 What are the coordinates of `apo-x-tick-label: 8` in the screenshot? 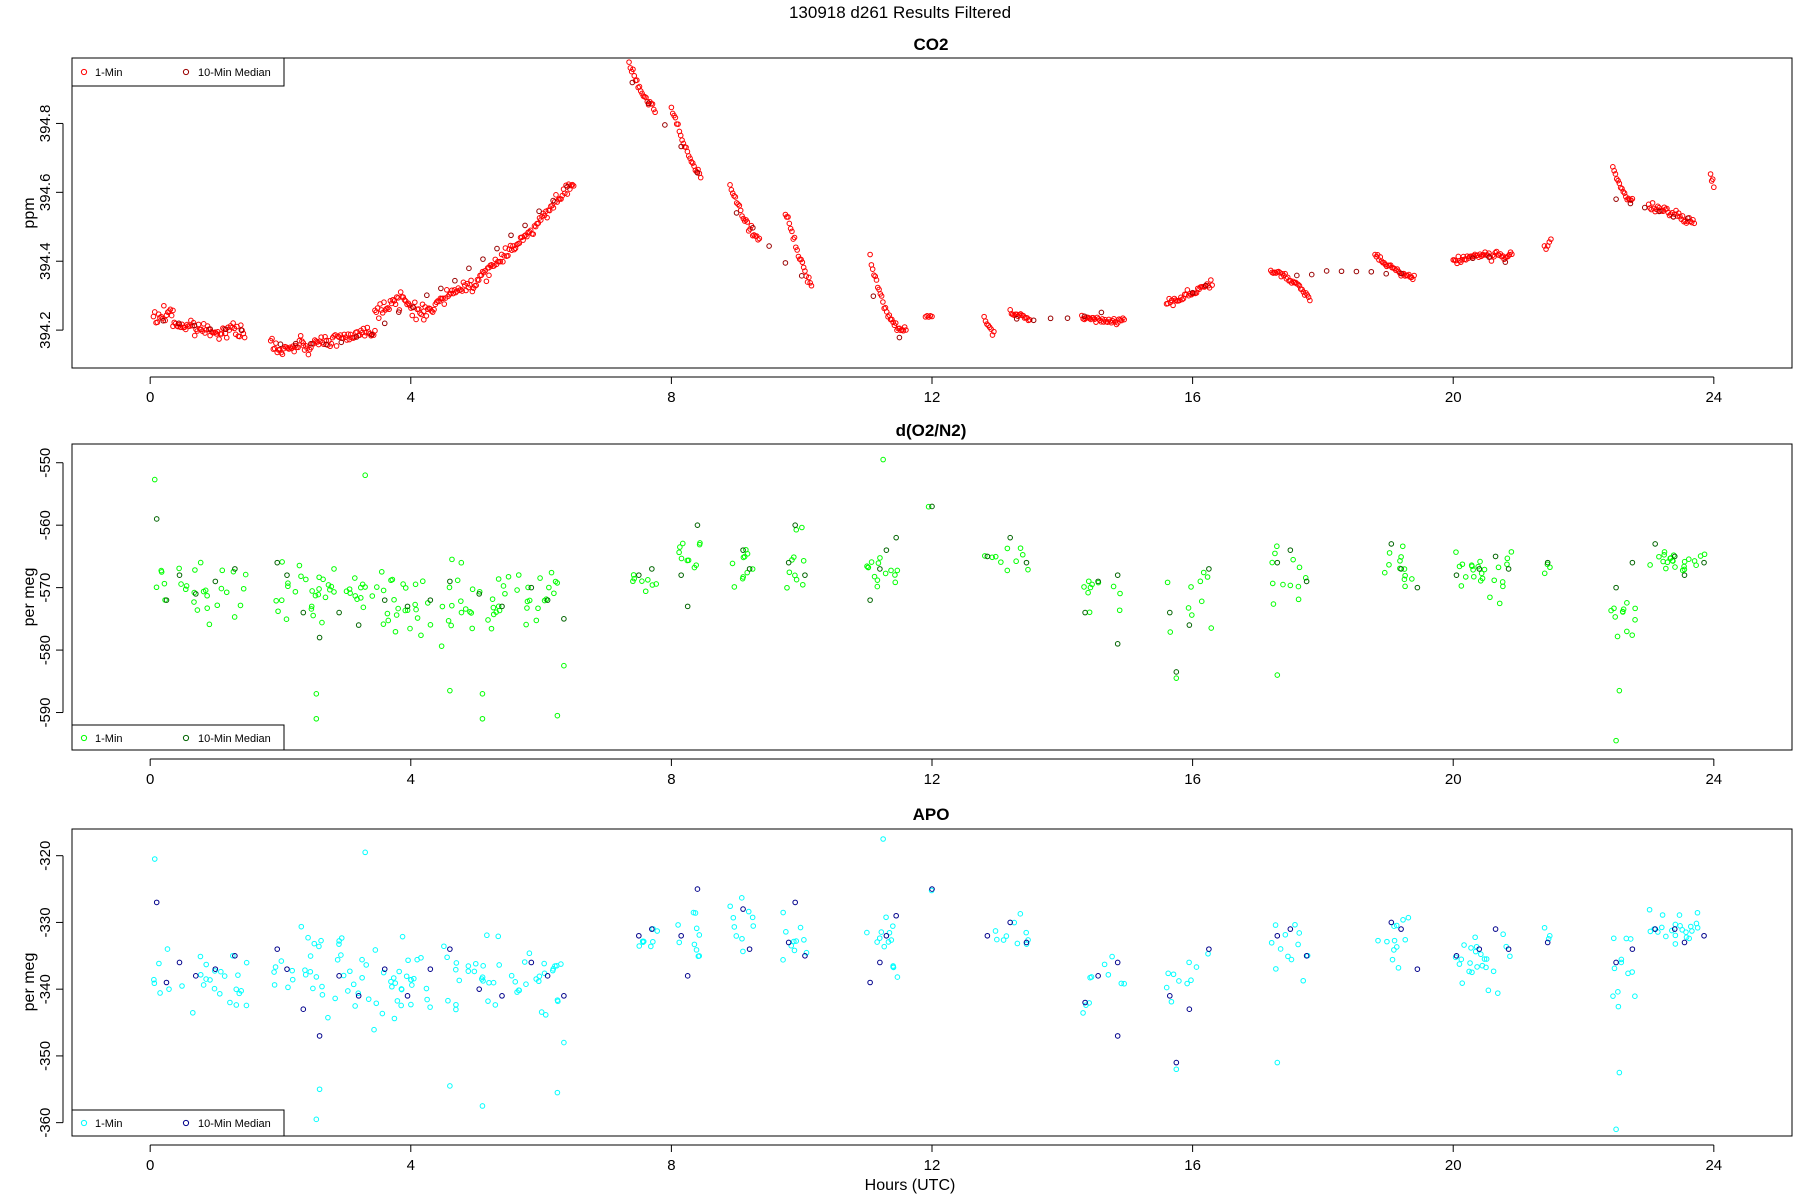 It's located at (671, 1165).